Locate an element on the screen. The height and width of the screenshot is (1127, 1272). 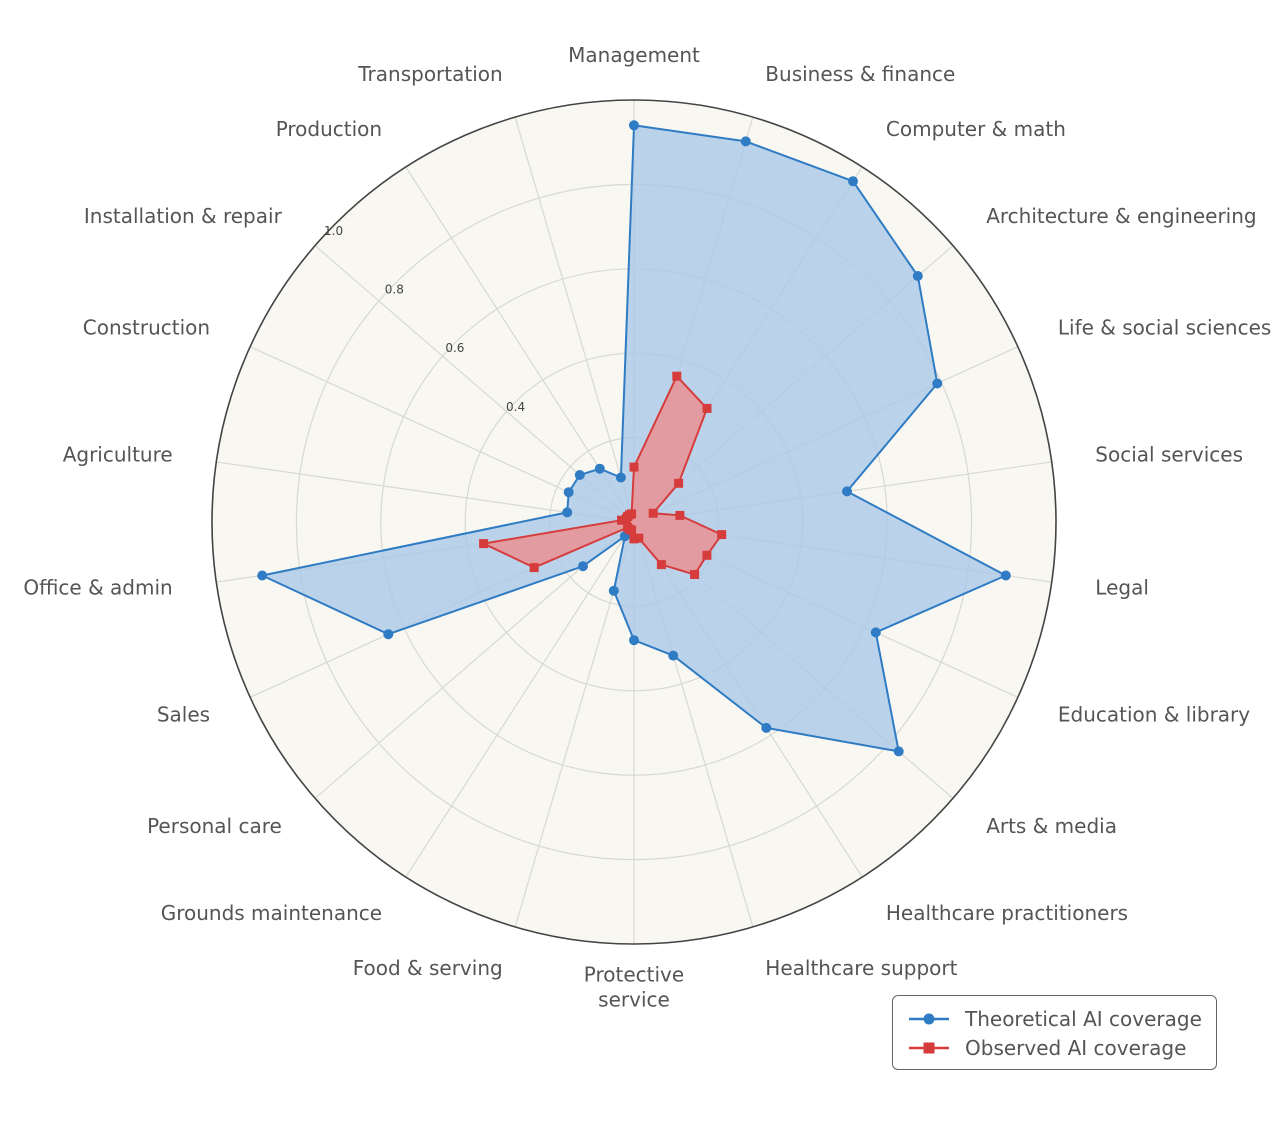
square-marker-icon is located at coordinates (929, 1047).